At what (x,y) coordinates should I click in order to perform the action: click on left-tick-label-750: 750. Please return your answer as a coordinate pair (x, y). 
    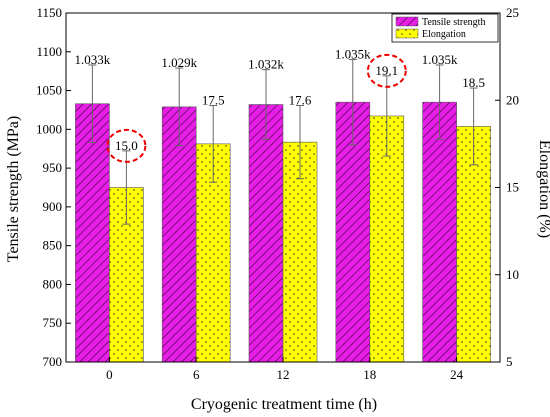
    Looking at the image, I should click on (53, 322).